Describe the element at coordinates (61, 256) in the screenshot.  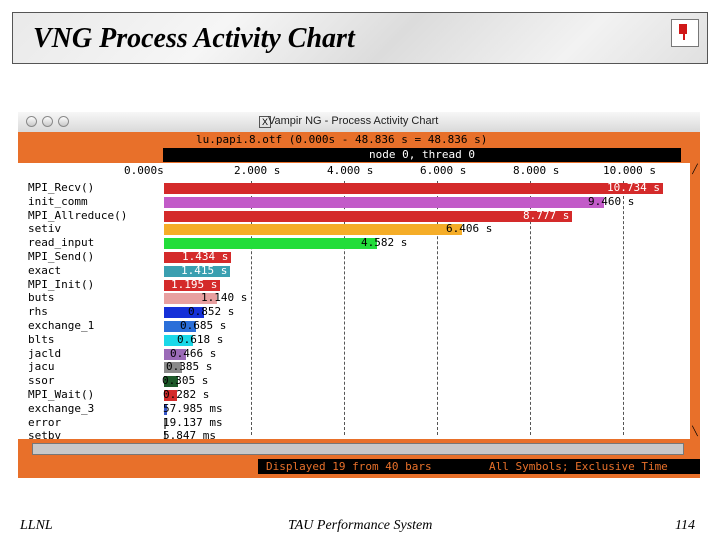
I see `bar-category-label: MPI_Send()` at that location.